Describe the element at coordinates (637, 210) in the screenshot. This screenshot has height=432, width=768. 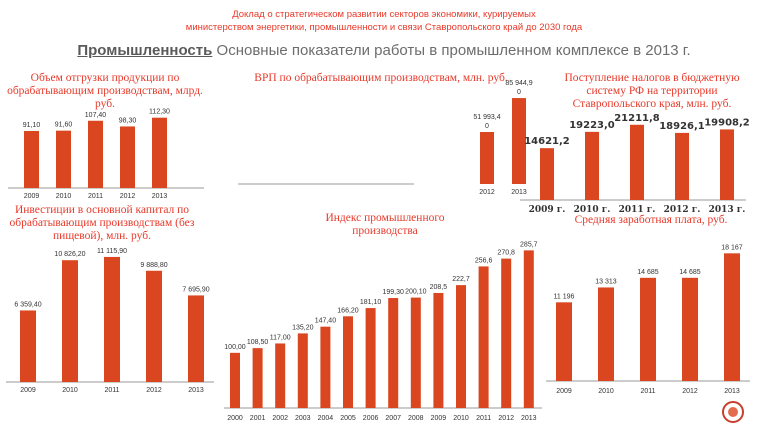
I see `category-label: 2011 г.` at that location.